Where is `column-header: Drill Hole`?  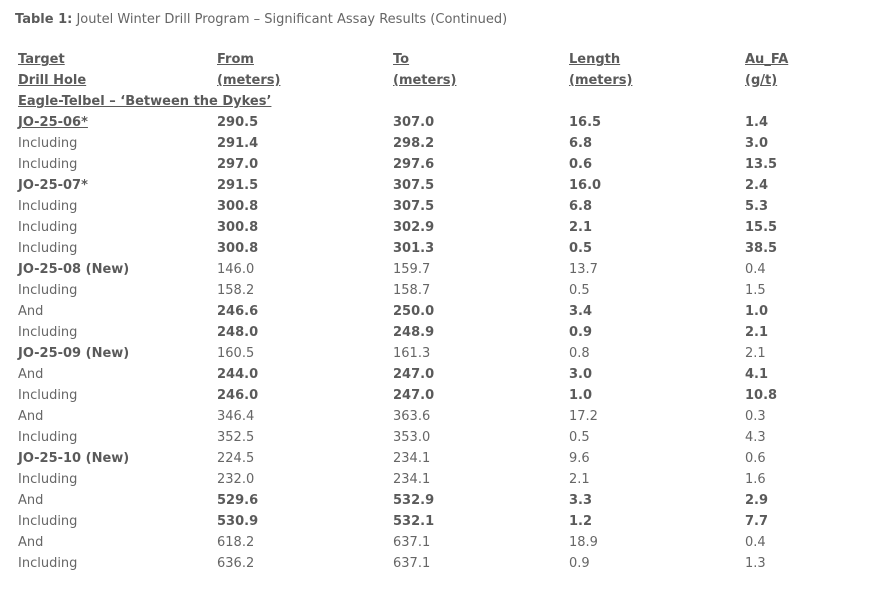
column-header: Drill Hole is located at coordinates (52, 80).